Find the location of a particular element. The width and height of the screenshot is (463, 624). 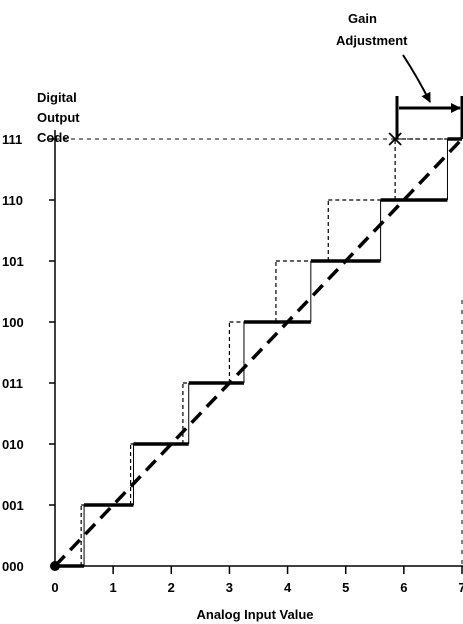

y-axis-title-line2: Output is located at coordinates (58, 117).